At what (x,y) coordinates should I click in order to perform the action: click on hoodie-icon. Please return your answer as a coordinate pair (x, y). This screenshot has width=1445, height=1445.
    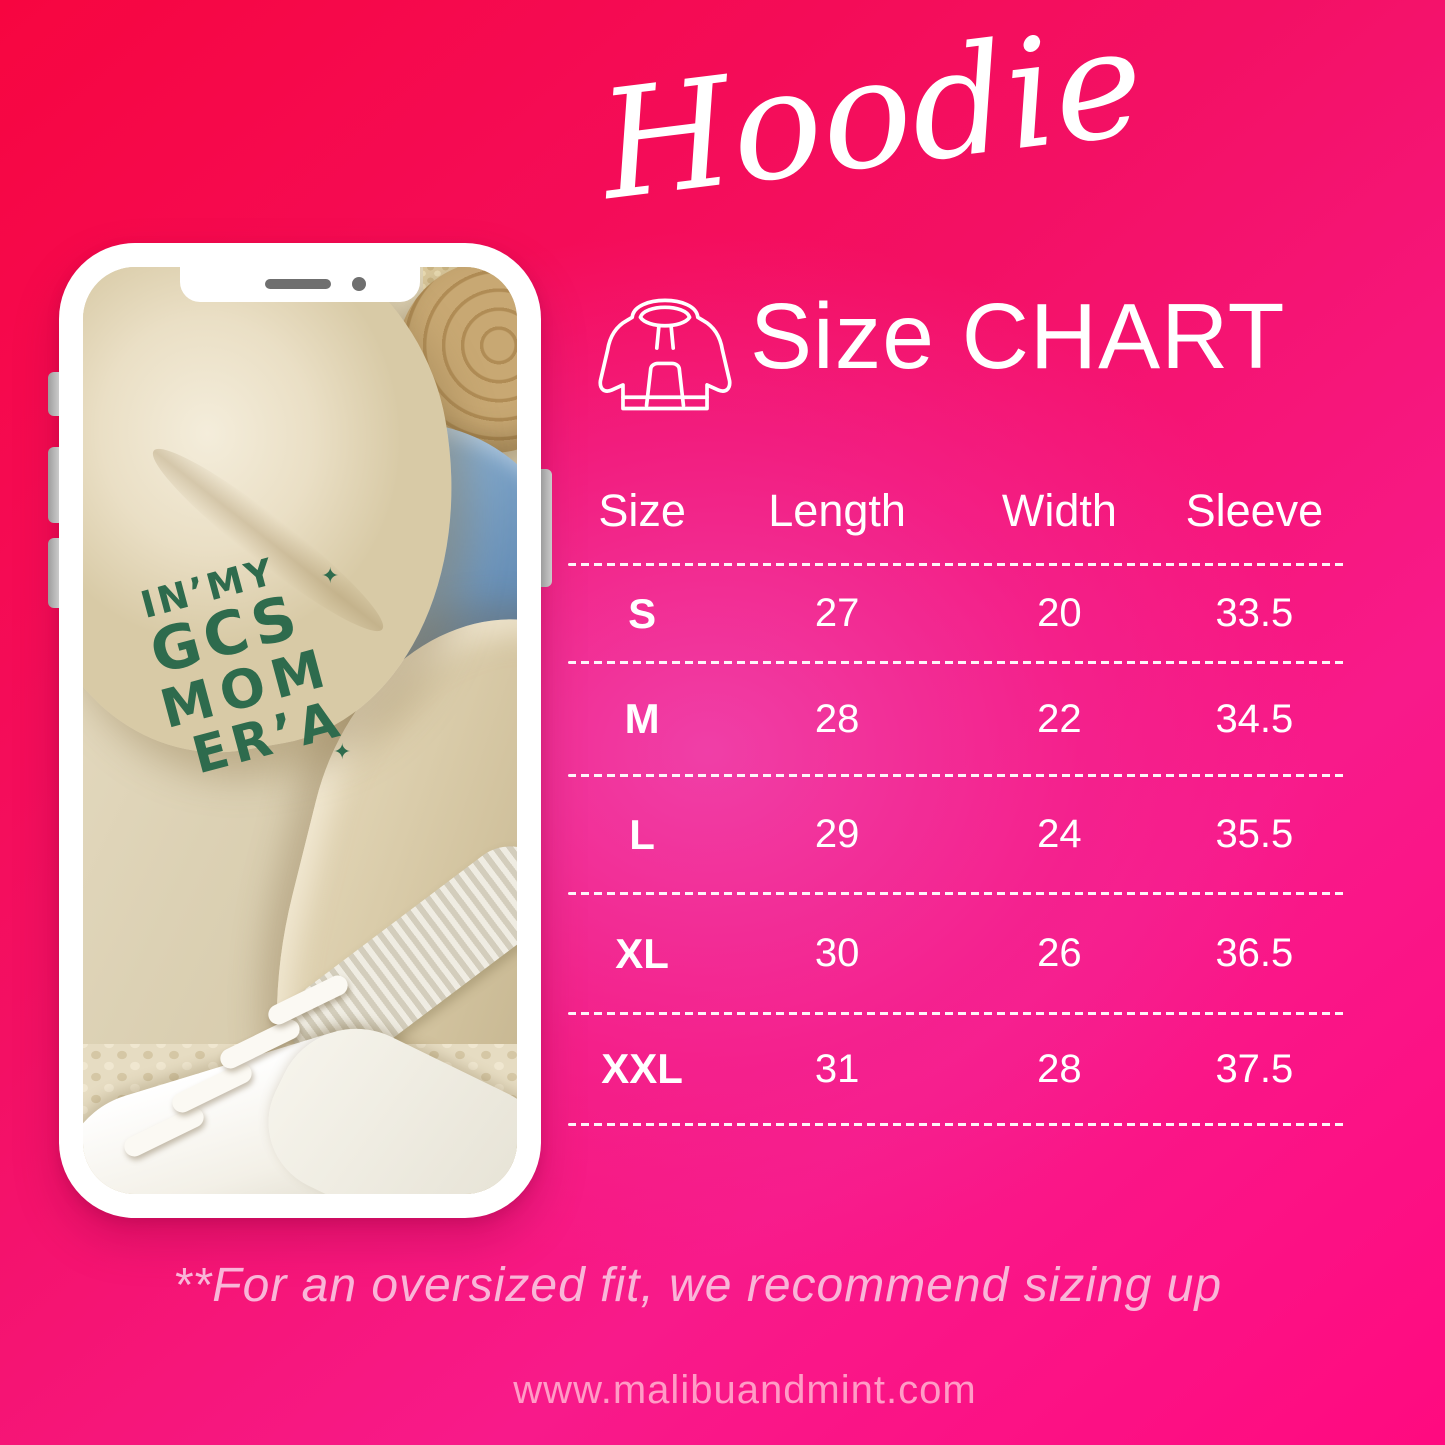
    Looking at the image, I should click on (665, 354).